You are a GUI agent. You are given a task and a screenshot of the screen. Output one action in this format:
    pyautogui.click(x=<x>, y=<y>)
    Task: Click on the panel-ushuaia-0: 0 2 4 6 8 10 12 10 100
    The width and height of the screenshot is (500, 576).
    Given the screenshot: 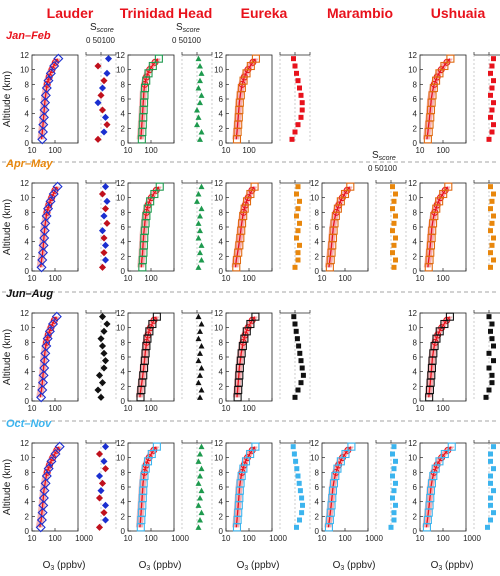 What is the action you would take?
    pyautogui.click(x=454, y=103)
    